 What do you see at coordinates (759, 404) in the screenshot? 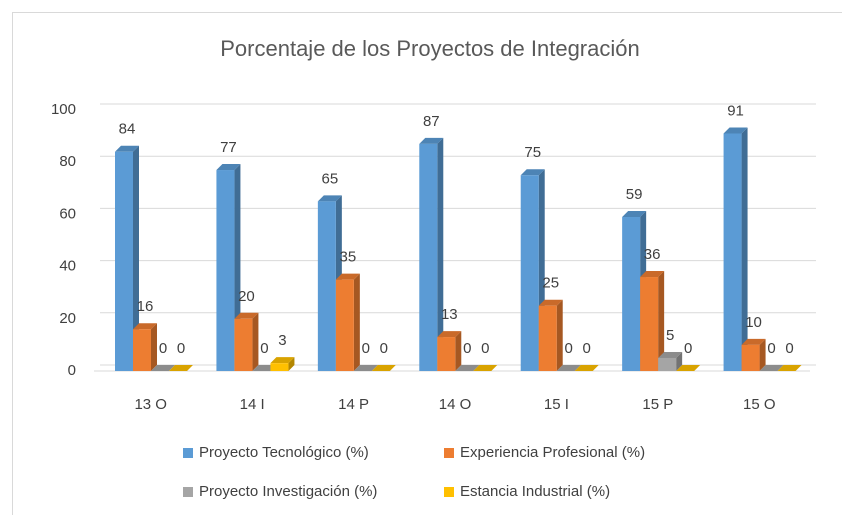
I see `x-tick-label: 15 O` at bounding box center [759, 404].